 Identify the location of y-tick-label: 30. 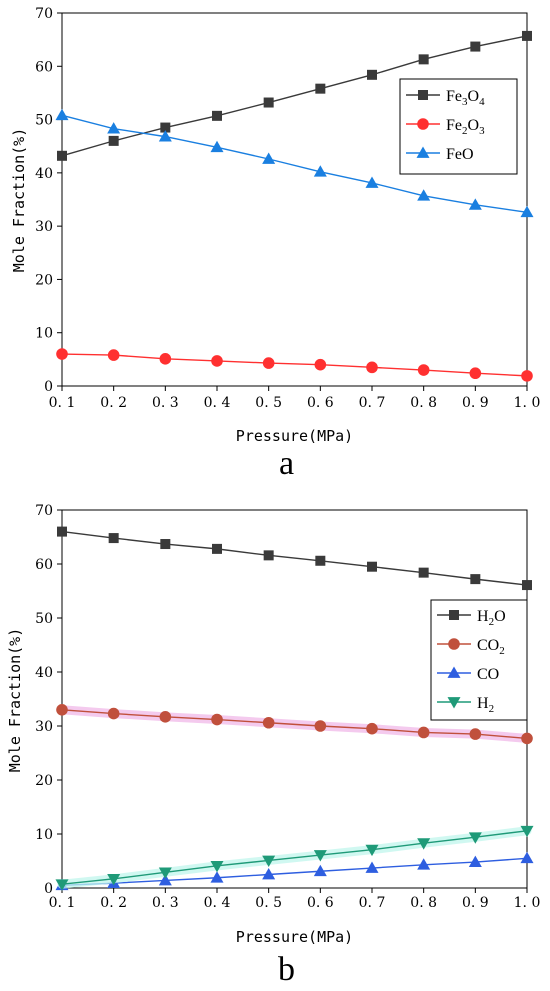
(44, 227).